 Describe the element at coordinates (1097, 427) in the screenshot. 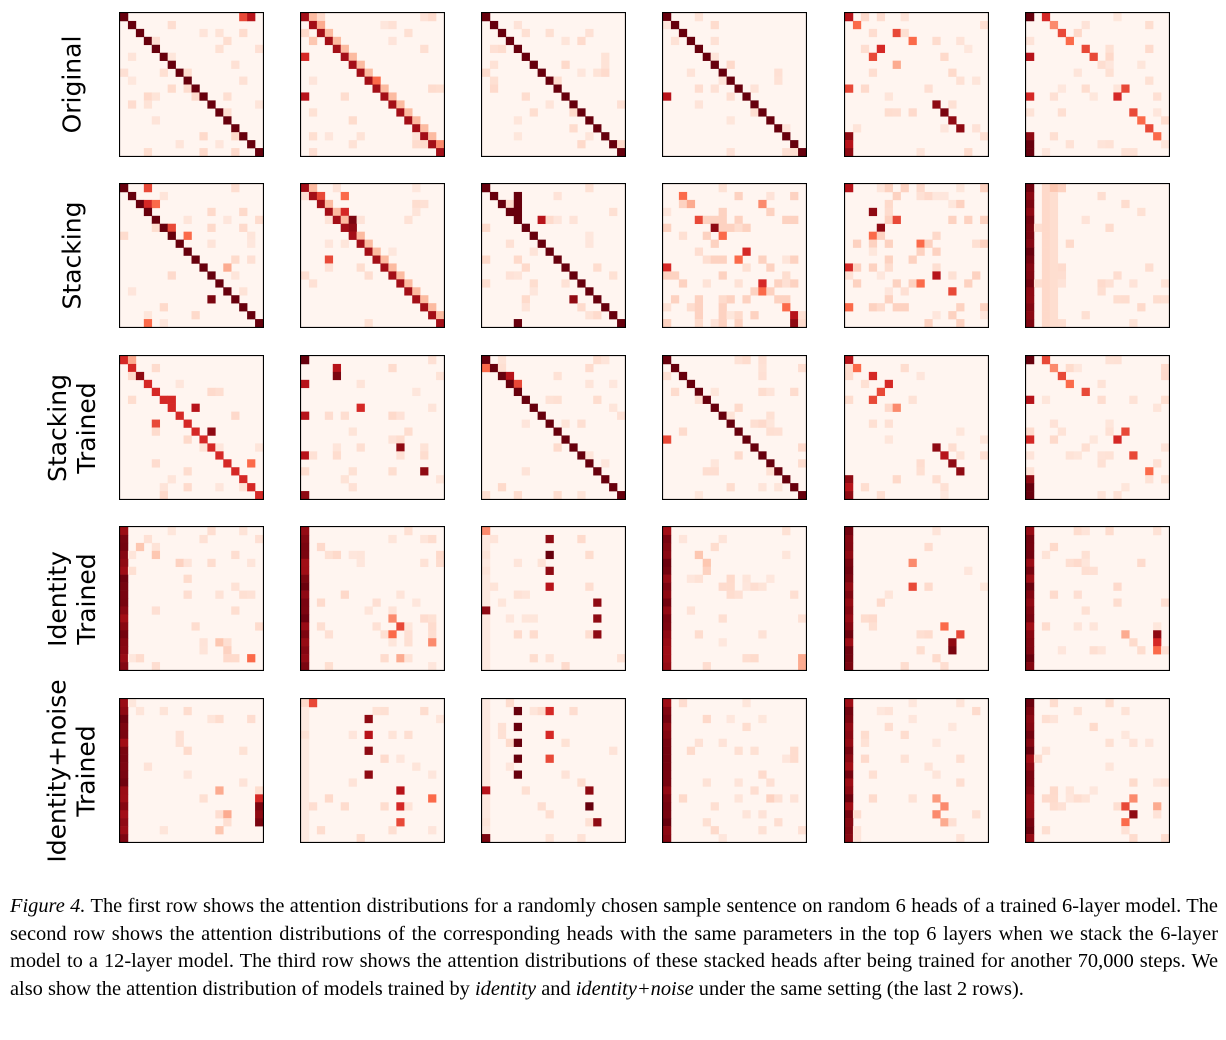

I see `attention-heatmap-panel` at that location.